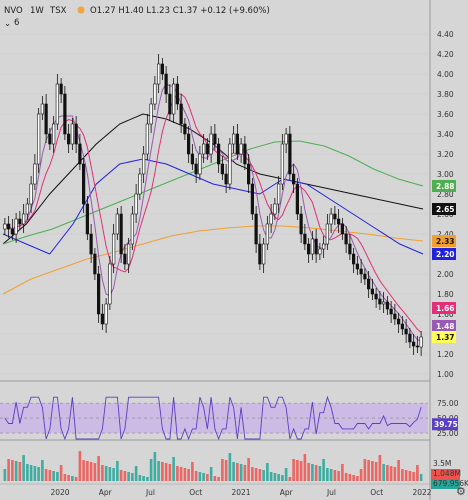  What do you see at coordinates (37, 11) in the screenshot?
I see `interval-label: 1W` at bounding box center [37, 11].